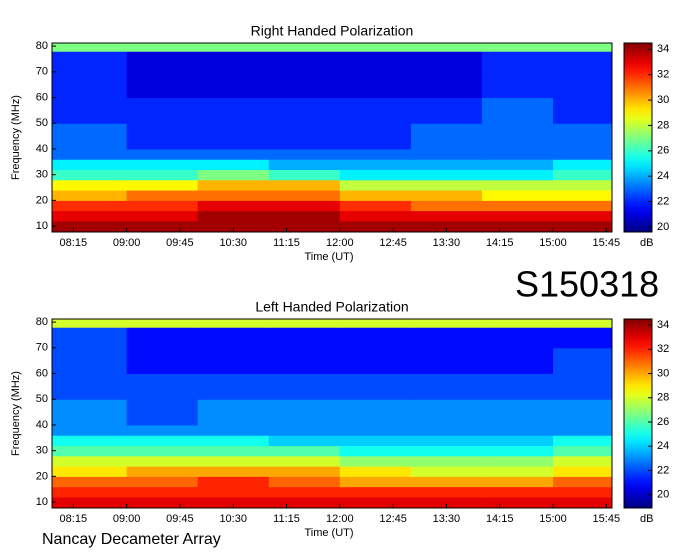  I want to click on colorbar, so click(638, 413).